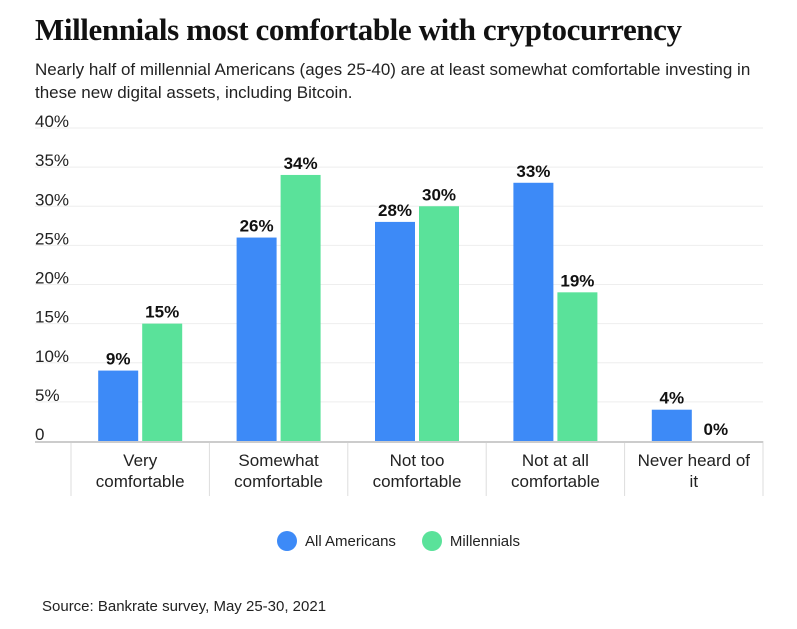  What do you see at coordinates (52, 238) in the screenshot?
I see `y-tick-label: 25%` at bounding box center [52, 238].